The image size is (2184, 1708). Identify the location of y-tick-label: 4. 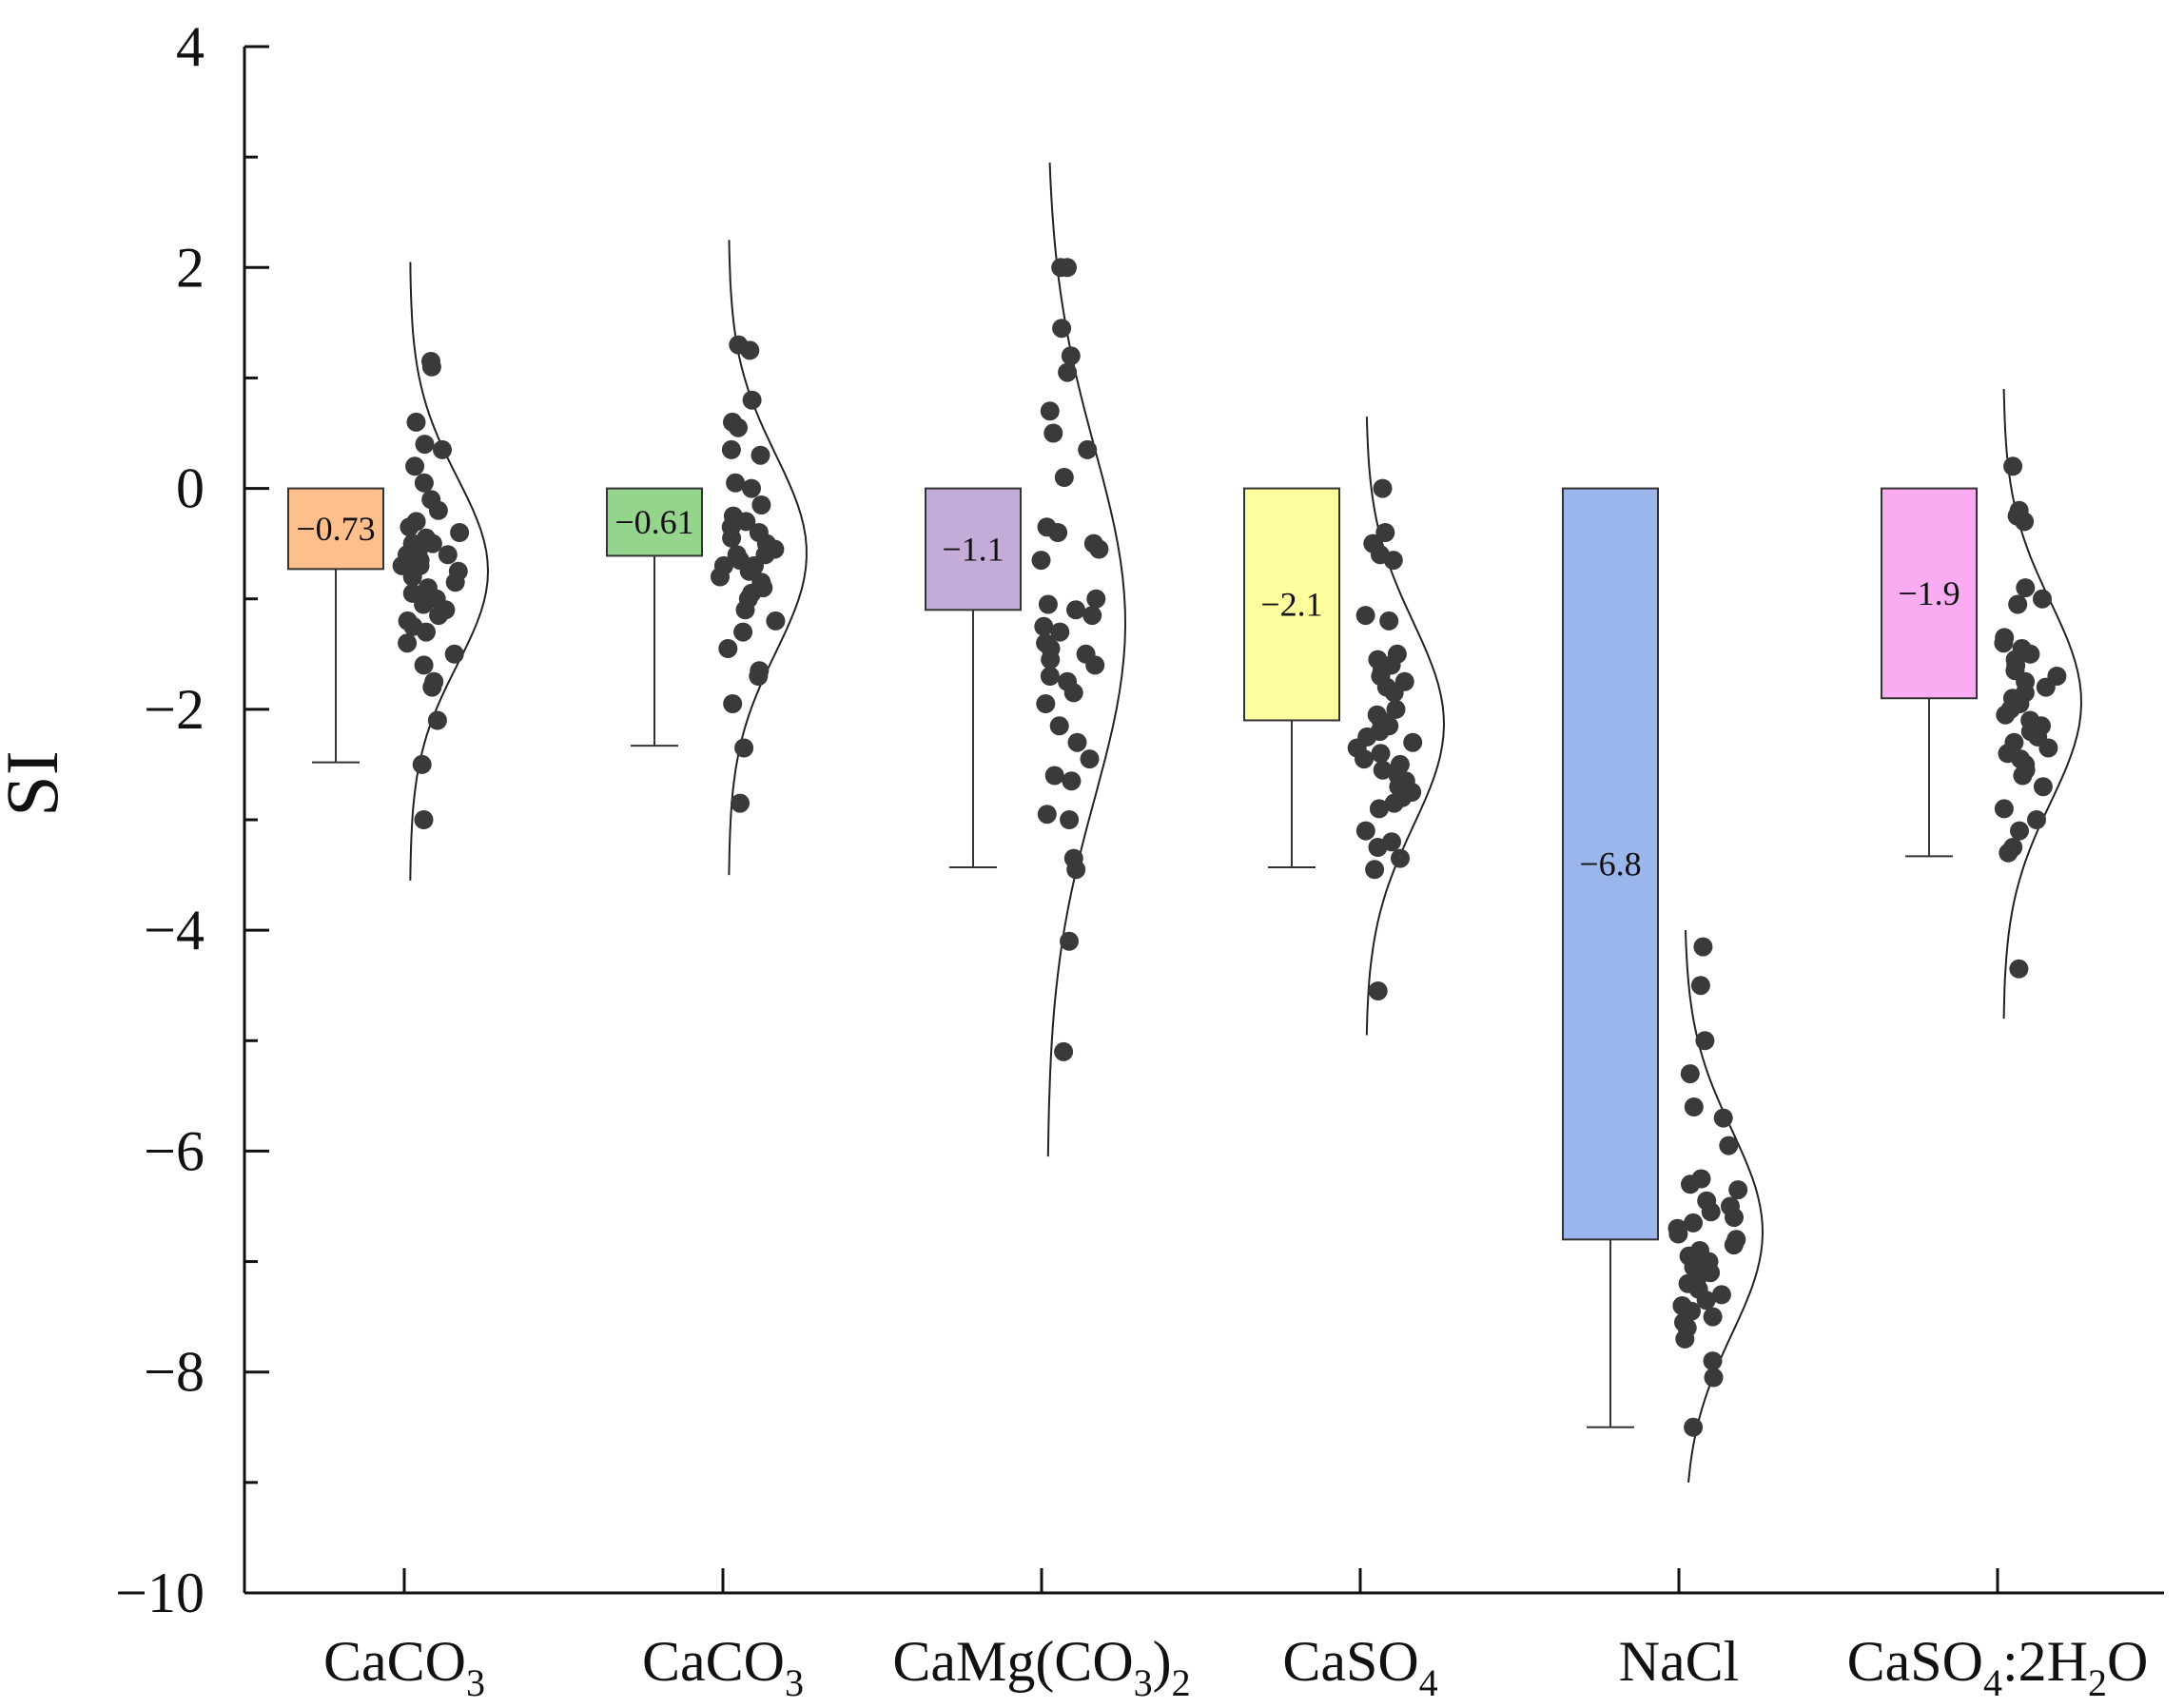
(190, 47).